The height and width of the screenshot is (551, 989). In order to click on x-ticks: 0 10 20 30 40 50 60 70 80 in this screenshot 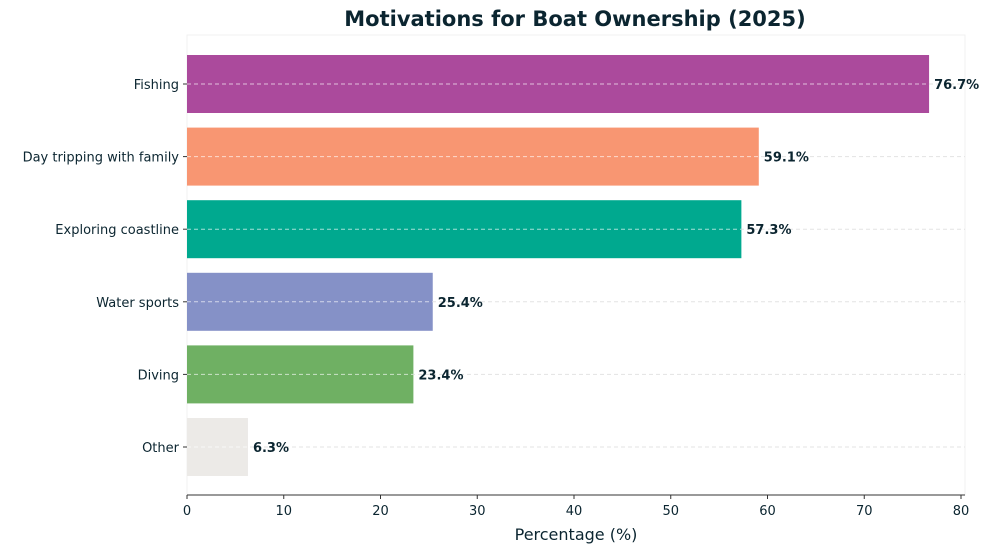, I will do `click(576, 507)`.